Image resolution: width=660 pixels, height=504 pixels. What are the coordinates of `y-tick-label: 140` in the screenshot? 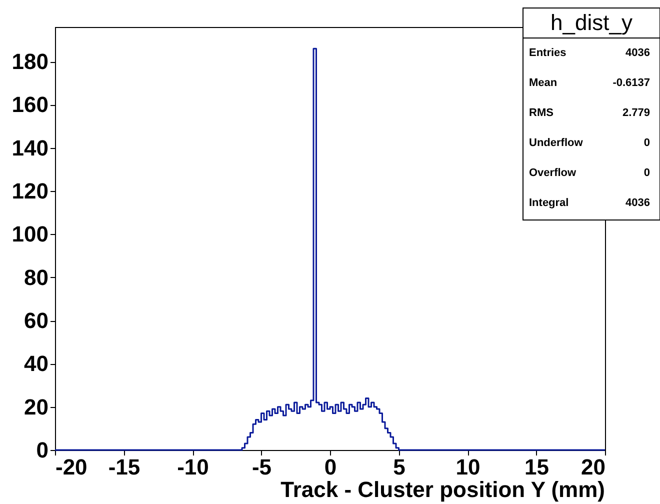 It's located at (30, 147).